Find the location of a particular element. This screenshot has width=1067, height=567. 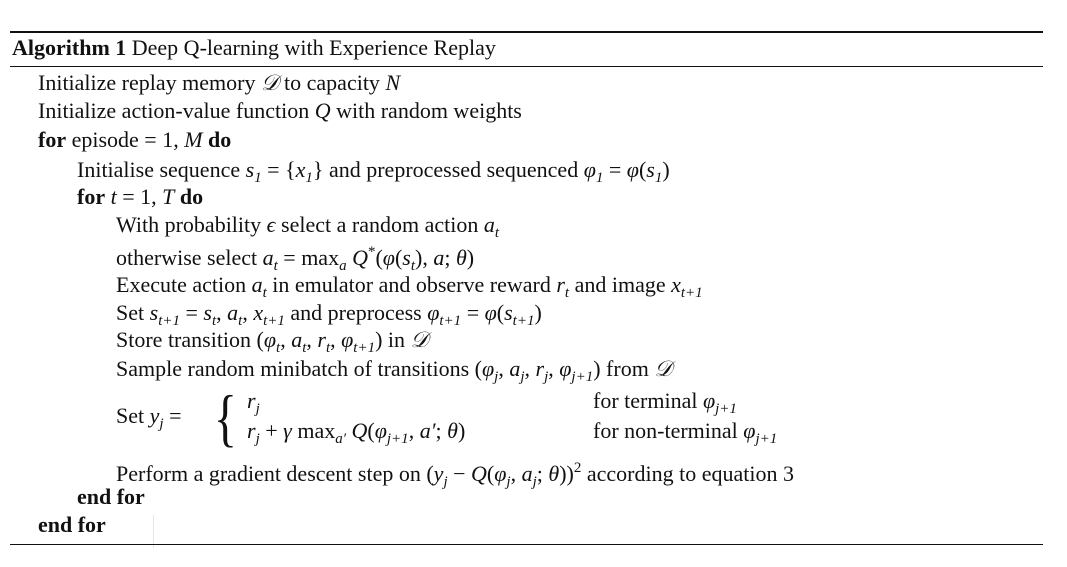

math-symbol: t is located at coordinates (113, 196).